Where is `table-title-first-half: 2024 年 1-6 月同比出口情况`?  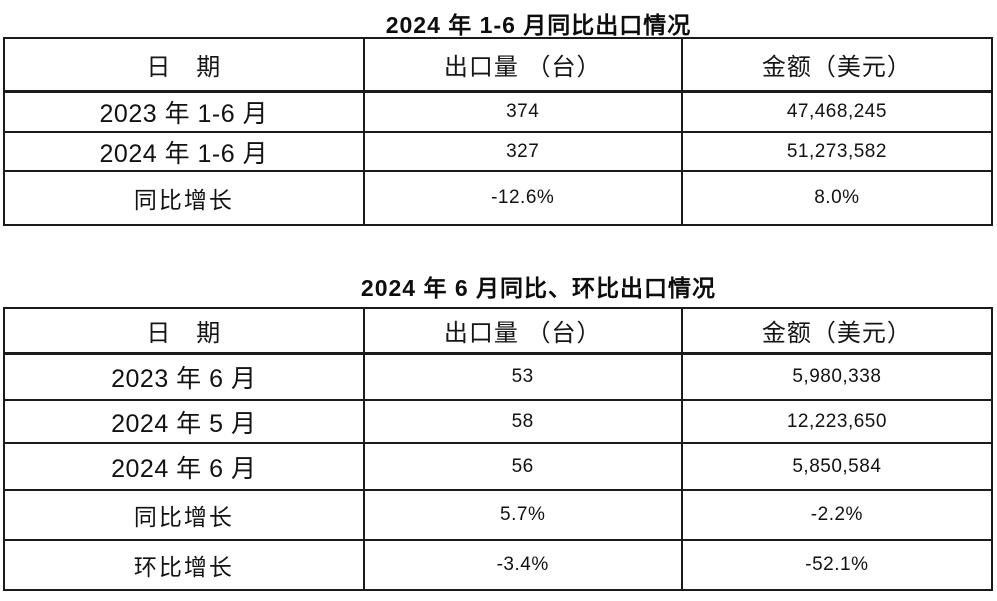 table-title-first-half: 2024 年 1-6 月同比出口情况 is located at coordinates (538, 25).